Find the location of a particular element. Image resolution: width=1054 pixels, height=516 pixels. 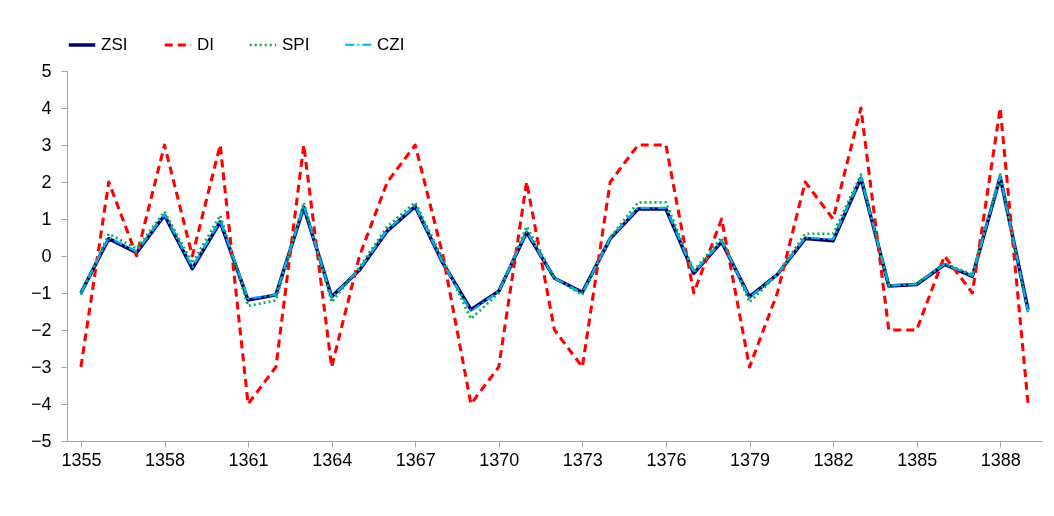

x-tick-label: 1355 is located at coordinates (81, 459).